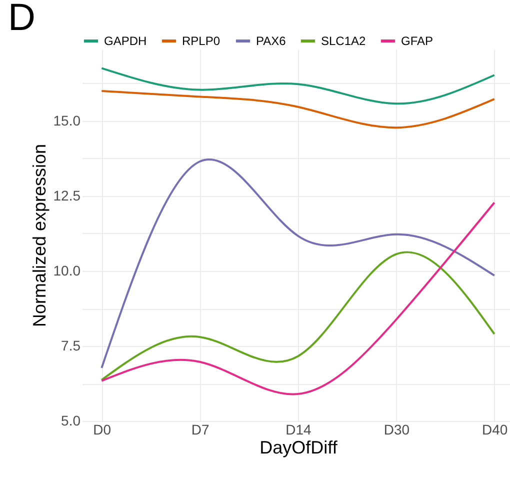 The image size is (510, 487). Describe the element at coordinates (71, 420) in the screenshot. I see `y-tick-label: 5.0` at that location.